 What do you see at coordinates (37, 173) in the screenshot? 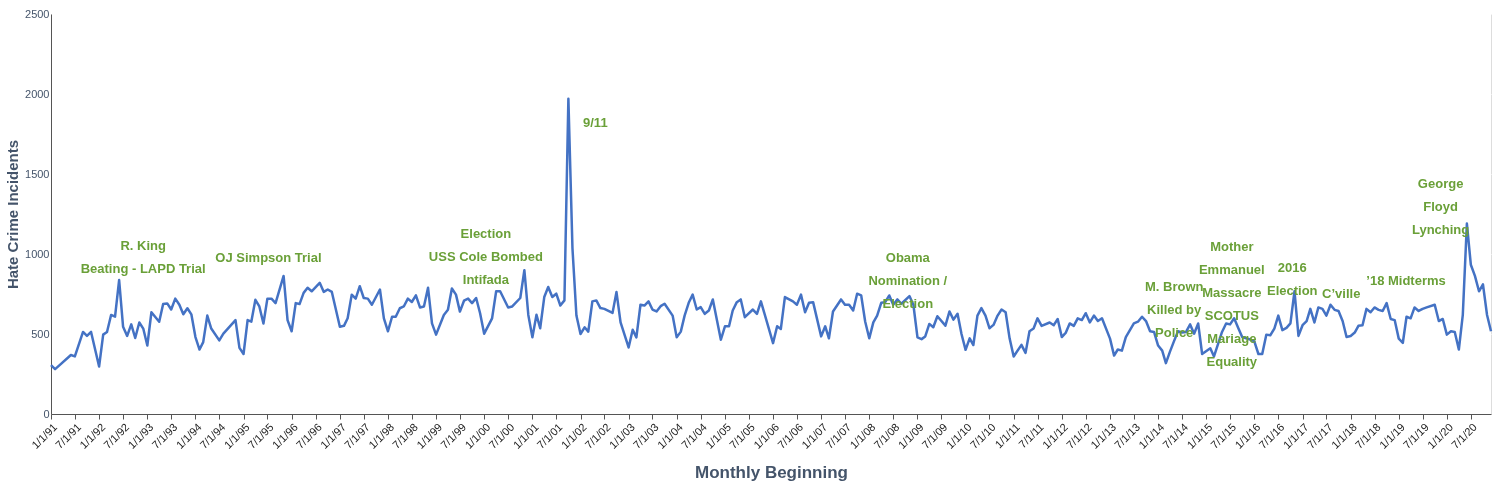
I see `y-tick-label: 1500` at bounding box center [37, 173].